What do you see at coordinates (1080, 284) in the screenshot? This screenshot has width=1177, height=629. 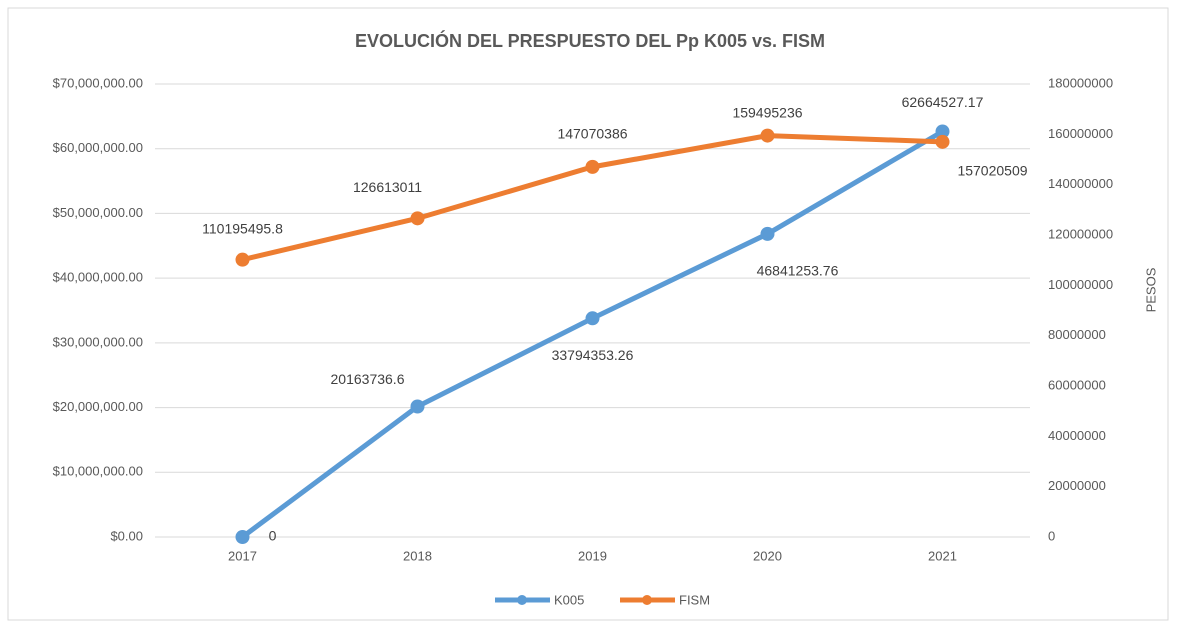 I see `y2-tick-label: 100000000` at bounding box center [1080, 284].